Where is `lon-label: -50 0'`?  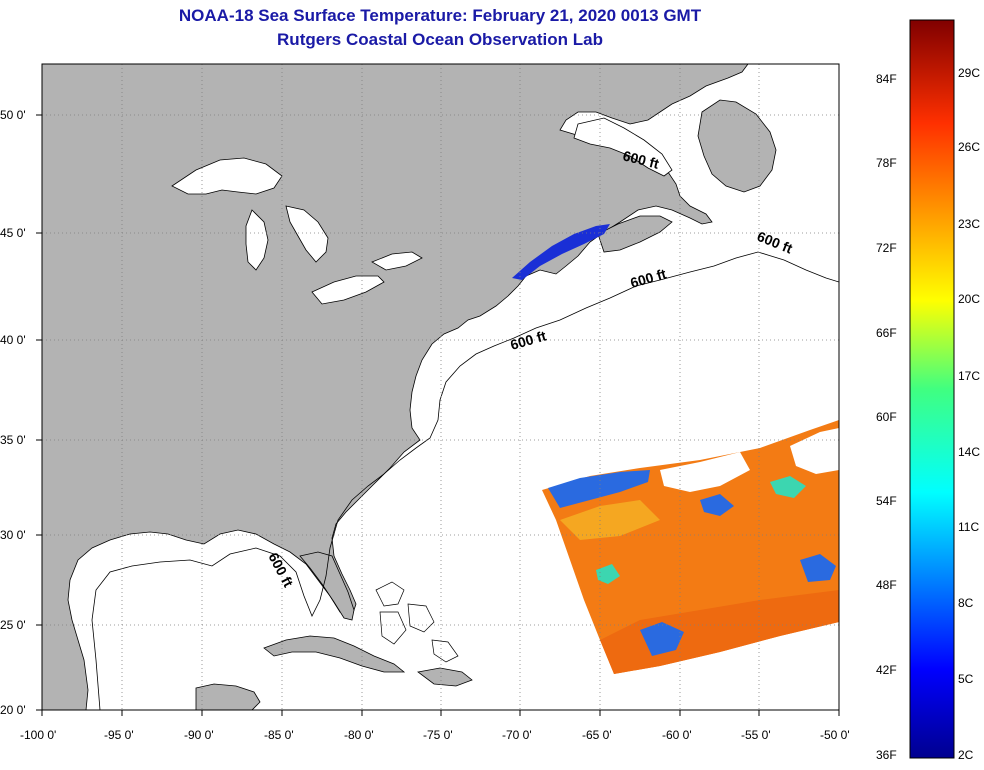 lon-label: -50 0' is located at coordinates (835, 735).